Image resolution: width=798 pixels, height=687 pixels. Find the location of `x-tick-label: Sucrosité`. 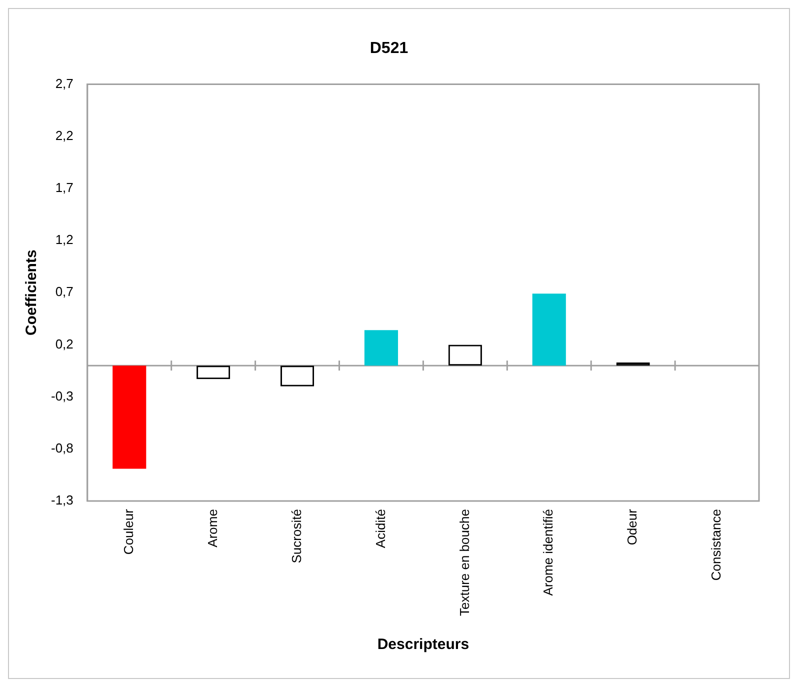

x-tick-label: Sucrosité is located at coordinates (296, 536).